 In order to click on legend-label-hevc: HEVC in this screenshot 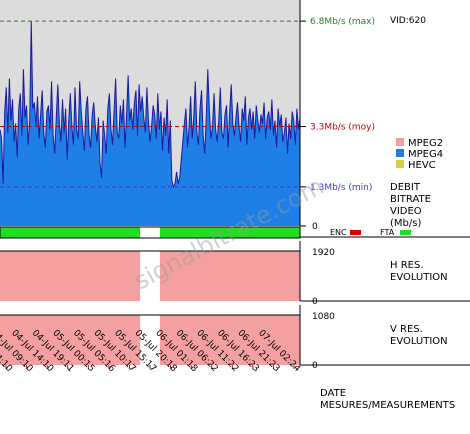, I will do `click(422, 165)`.